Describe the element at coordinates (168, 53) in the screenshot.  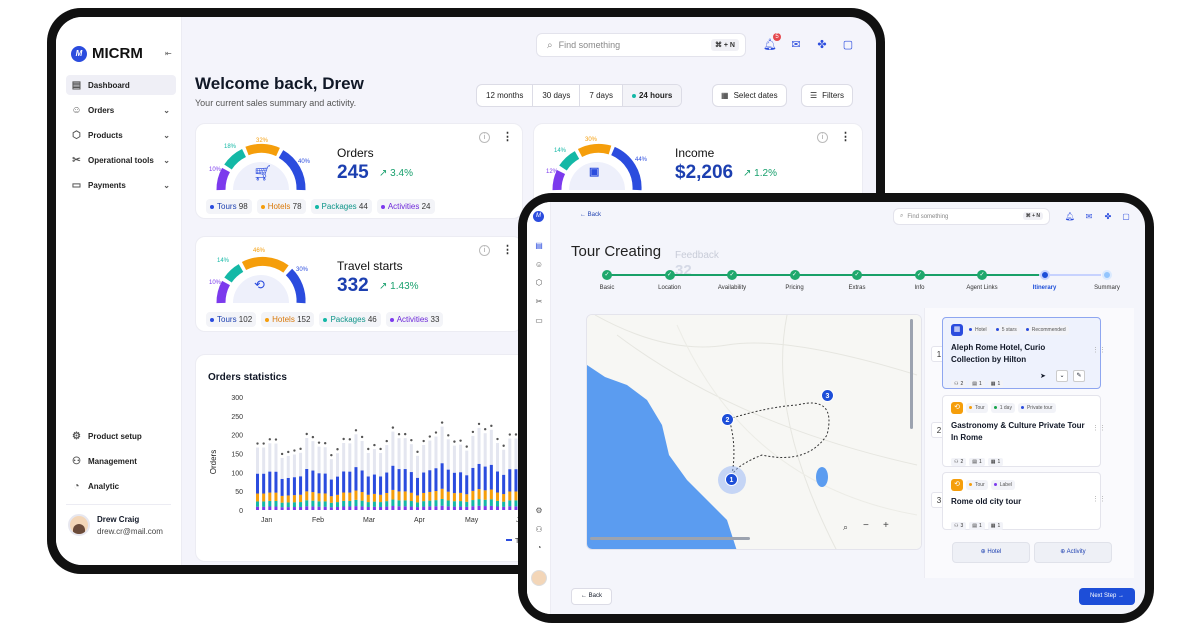
I see `collapse-sidebar-icon: ⇤` at that location.